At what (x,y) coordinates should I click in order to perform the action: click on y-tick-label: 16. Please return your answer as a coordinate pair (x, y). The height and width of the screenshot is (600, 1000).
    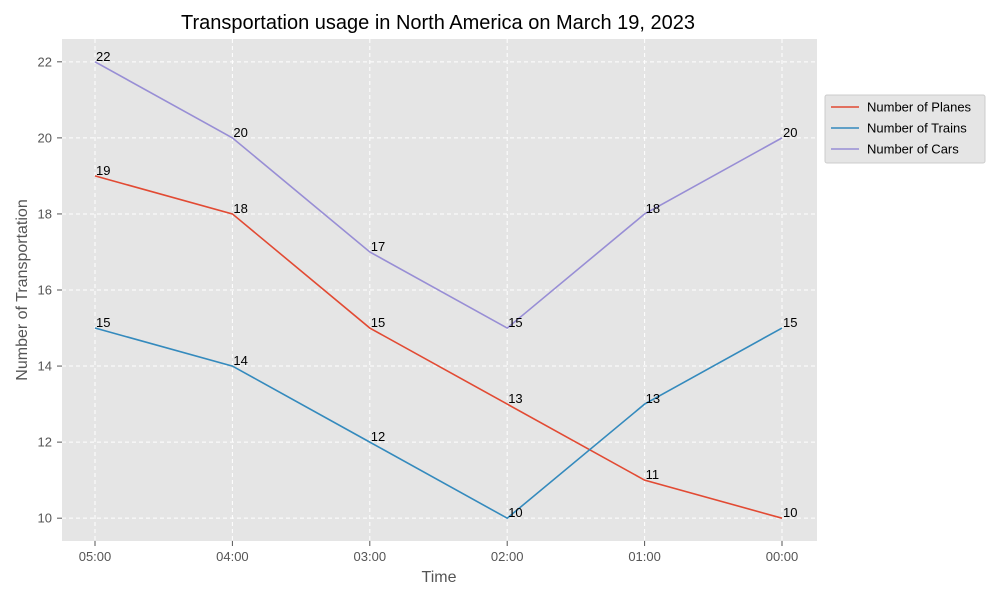
    Looking at the image, I should click on (45, 290).